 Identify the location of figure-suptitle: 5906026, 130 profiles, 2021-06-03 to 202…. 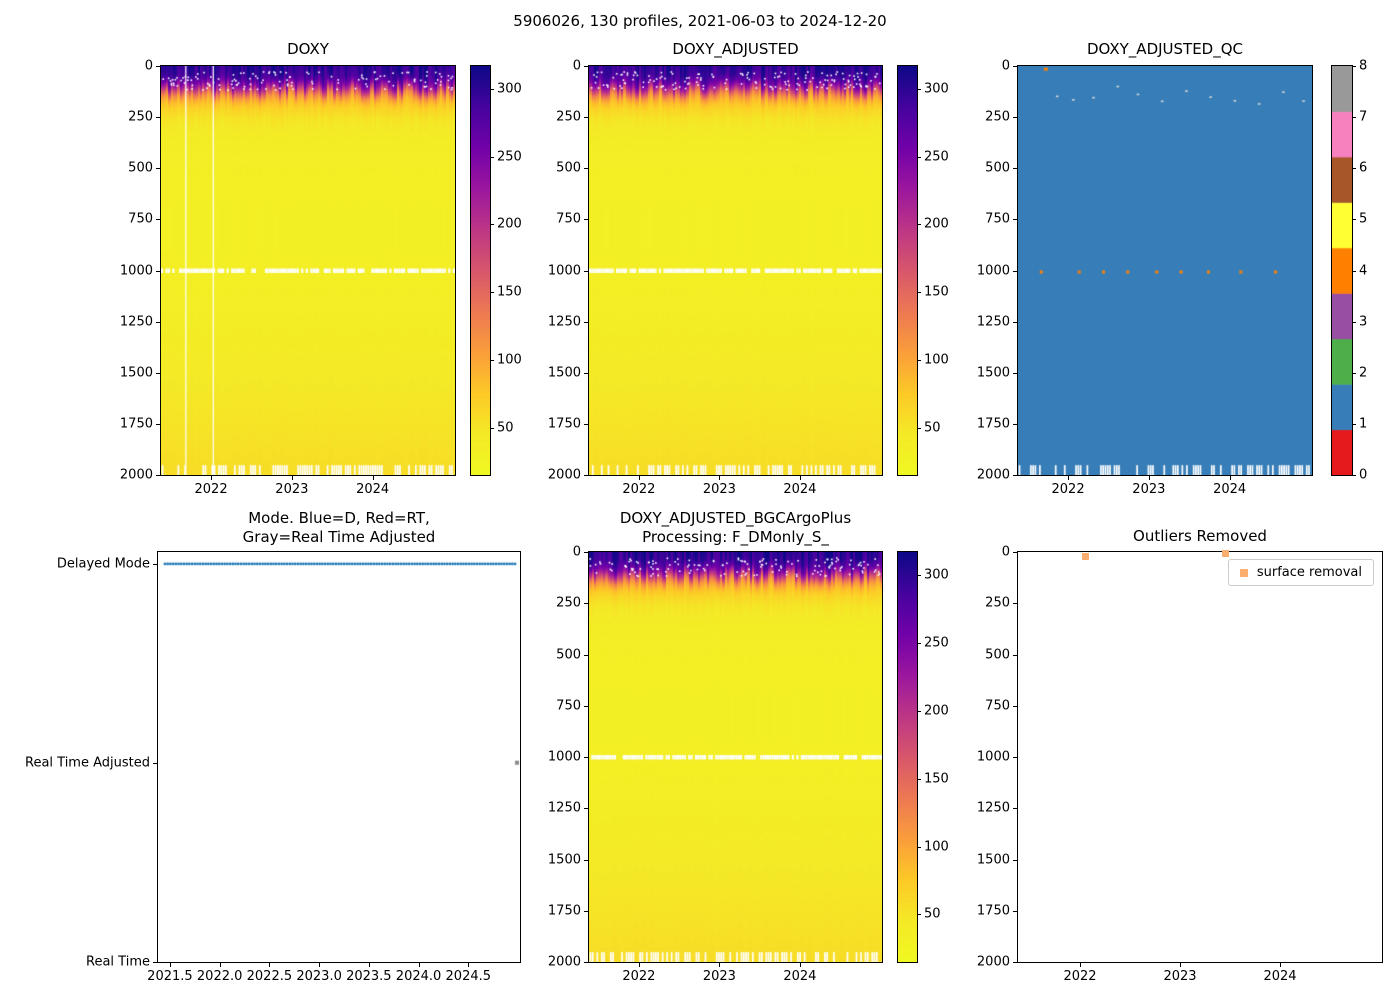
(700, 21).